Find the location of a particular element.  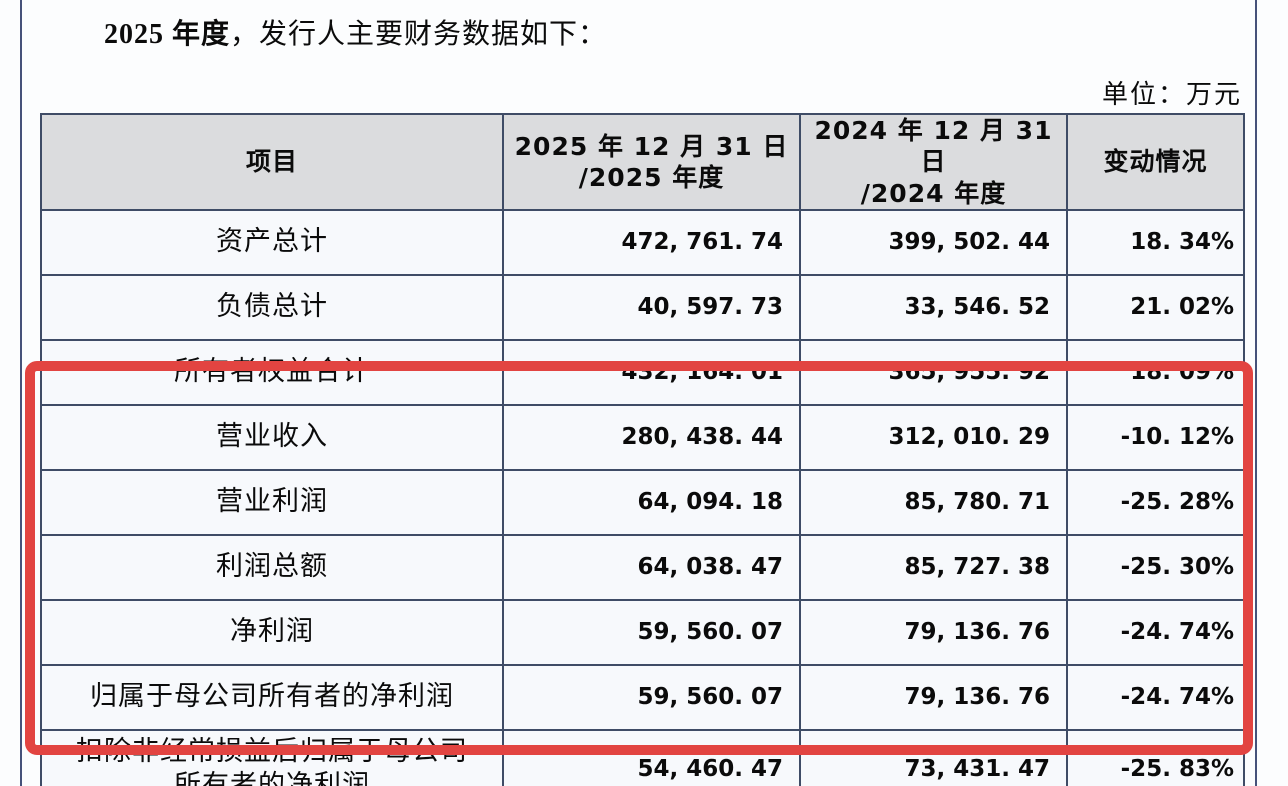

document-title: 2025 年度，发行人主要财务数据如下： is located at coordinates (355, 32).